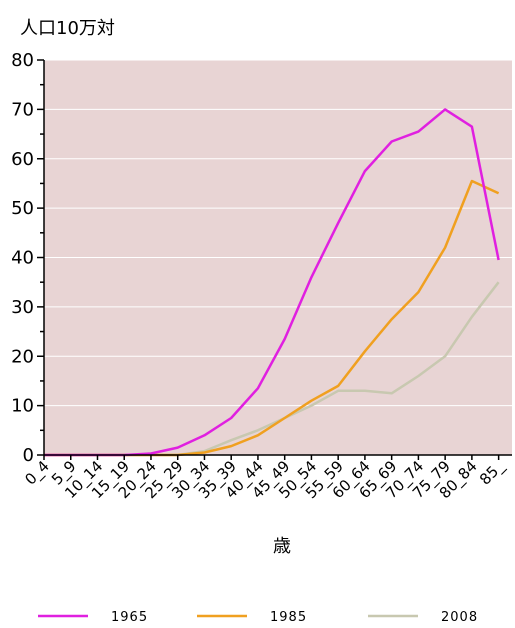 This screenshot has height=628, width=515. What do you see at coordinates (22, 60) in the screenshot?
I see `y-tick-label: 80` at bounding box center [22, 60].